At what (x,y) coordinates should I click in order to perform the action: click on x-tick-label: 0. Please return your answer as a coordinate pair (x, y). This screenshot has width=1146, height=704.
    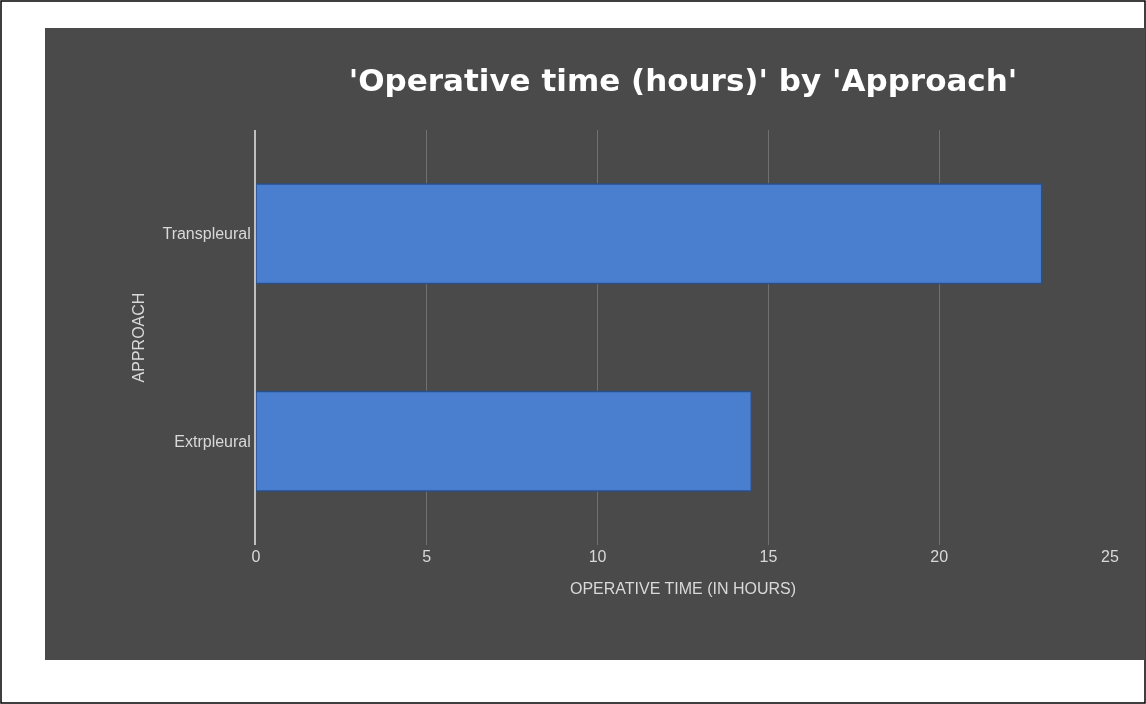
    Looking at the image, I should click on (256, 556).